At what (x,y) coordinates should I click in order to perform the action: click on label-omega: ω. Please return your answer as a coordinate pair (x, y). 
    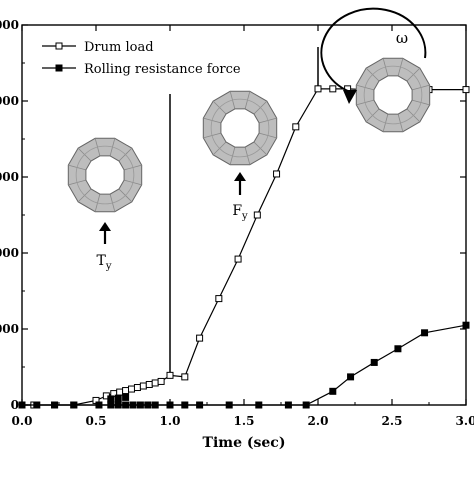
    Looking at the image, I should click on (402, 38).